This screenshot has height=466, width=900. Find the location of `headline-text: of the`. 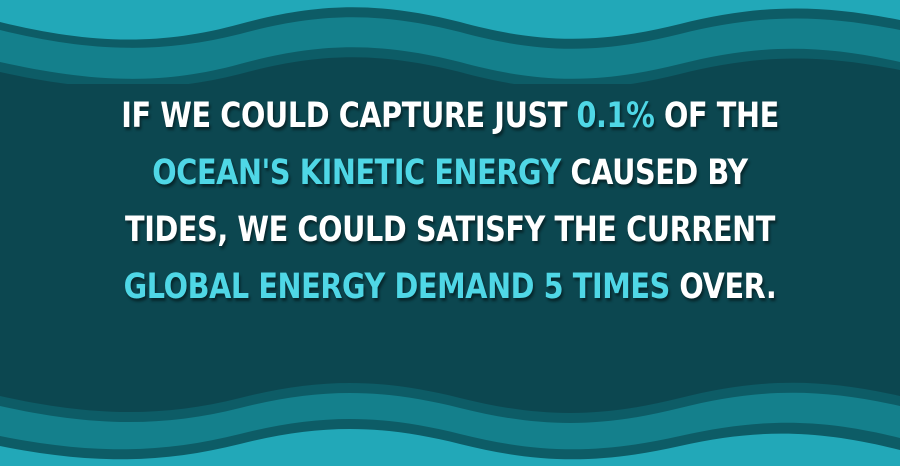

headline-text: of the is located at coordinates (716, 116).